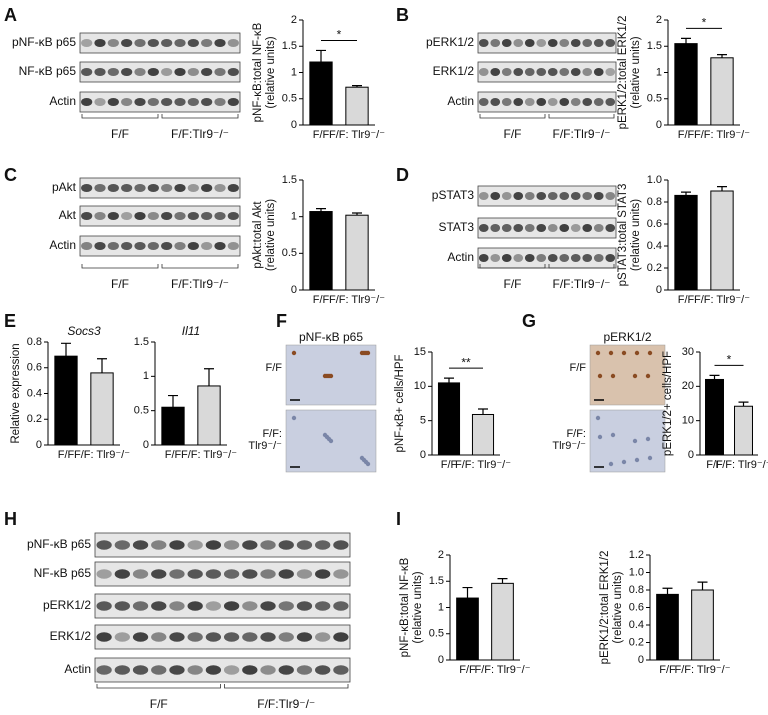  What do you see at coordinates (191, 331) in the screenshot?
I see `chart-title: Il11` at bounding box center [191, 331].